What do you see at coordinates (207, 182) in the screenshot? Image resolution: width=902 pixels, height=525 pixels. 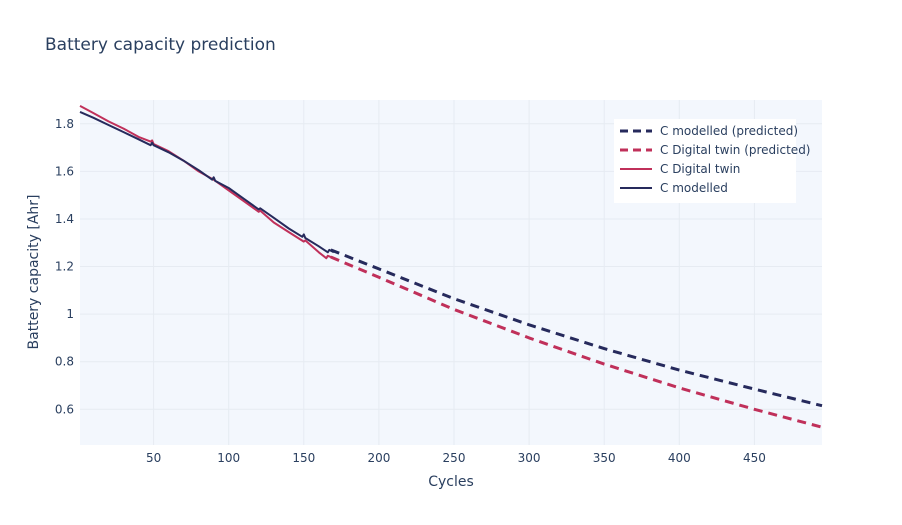 I see `series-line-c-modelled` at bounding box center [207, 182].